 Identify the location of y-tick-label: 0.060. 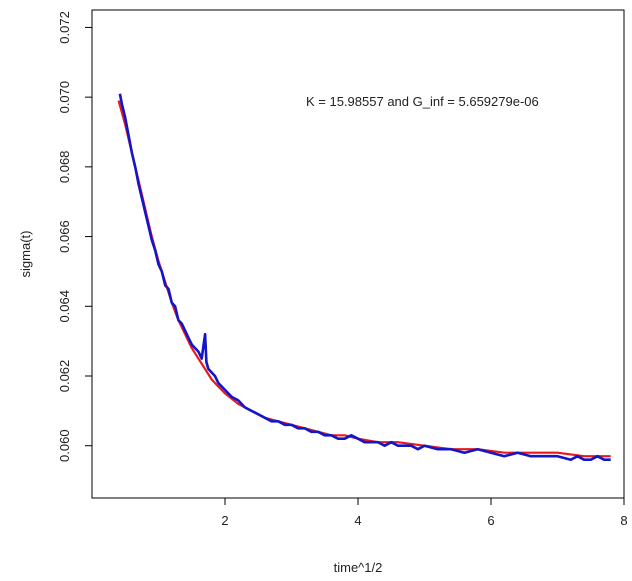
(64, 445).